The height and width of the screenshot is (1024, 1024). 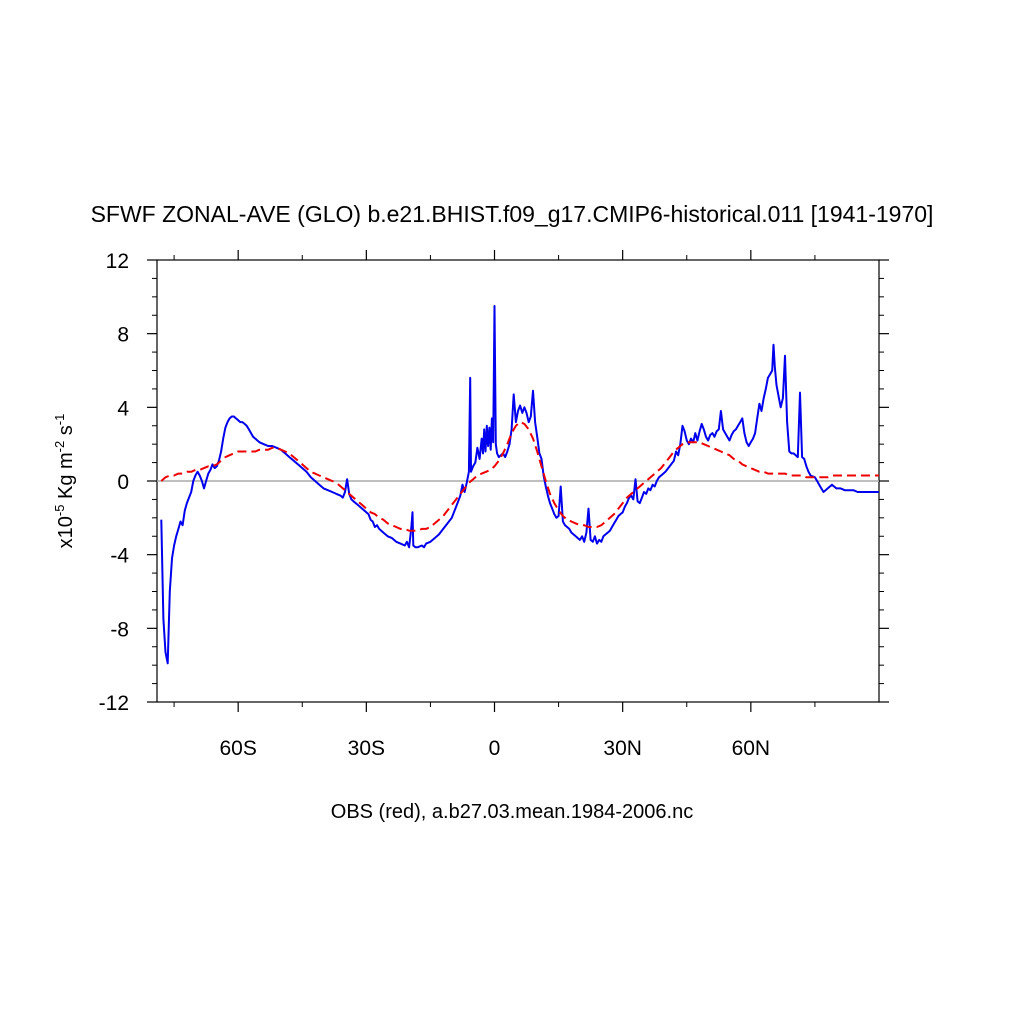 I want to click on y-tick-label: 12, so click(x=117, y=261).